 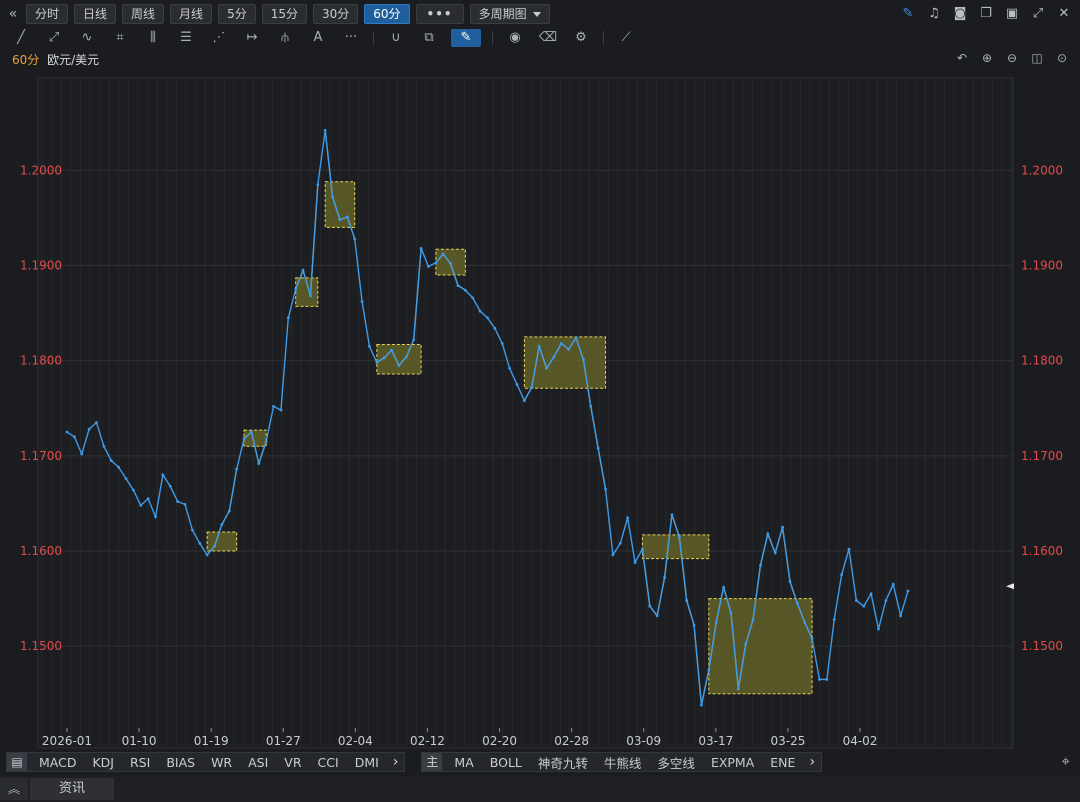 I want to click on camera-icon: ◙, so click(x=960, y=13).